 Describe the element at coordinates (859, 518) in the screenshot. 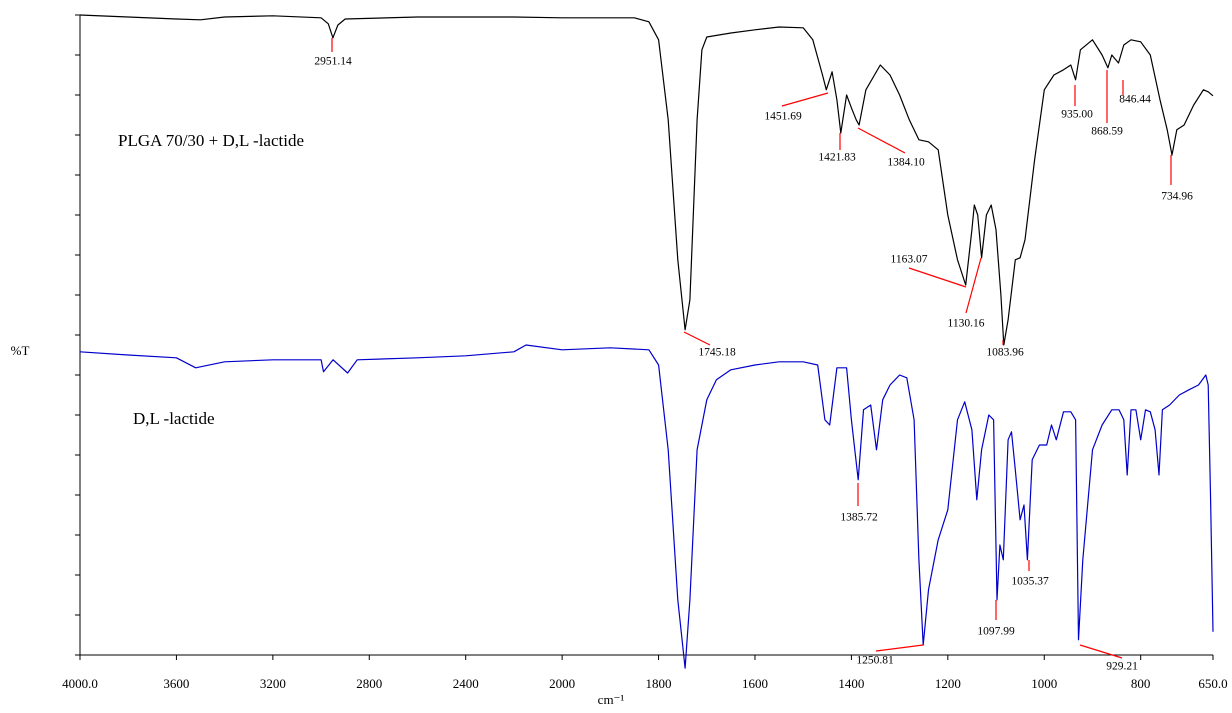

I see `peak-label: 1385.72` at that location.